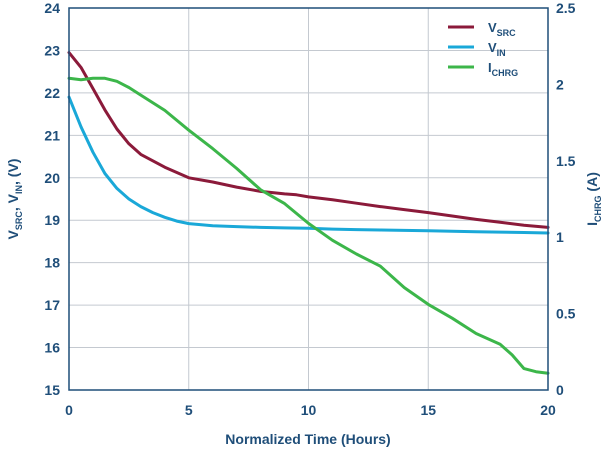  Describe the element at coordinates (560, 390) in the screenshot. I see `y-right-tick-label: 0` at that location.